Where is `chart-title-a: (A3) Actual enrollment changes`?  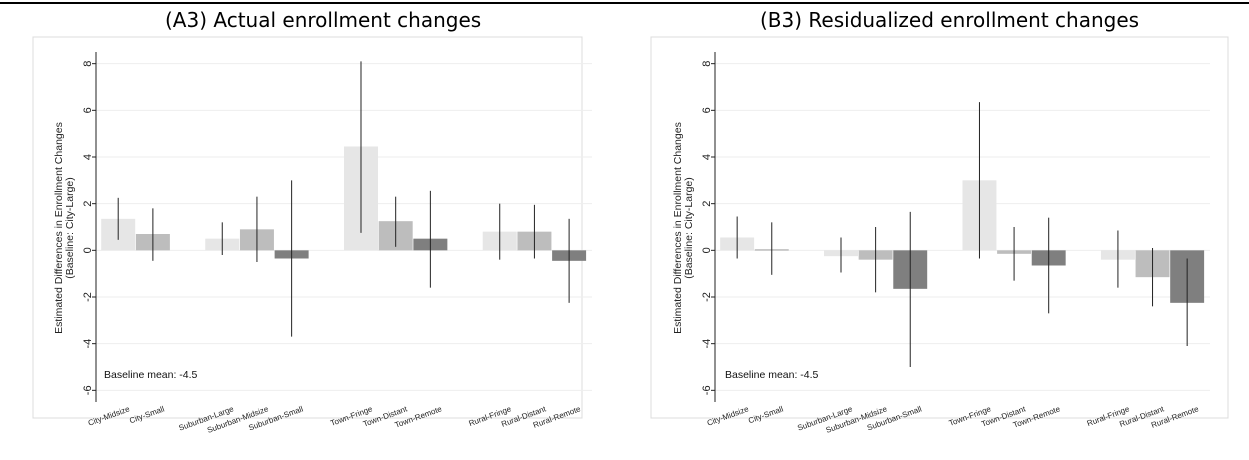
chart-title-a: (A3) Actual enrollment changes is located at coordinates (323, 20).